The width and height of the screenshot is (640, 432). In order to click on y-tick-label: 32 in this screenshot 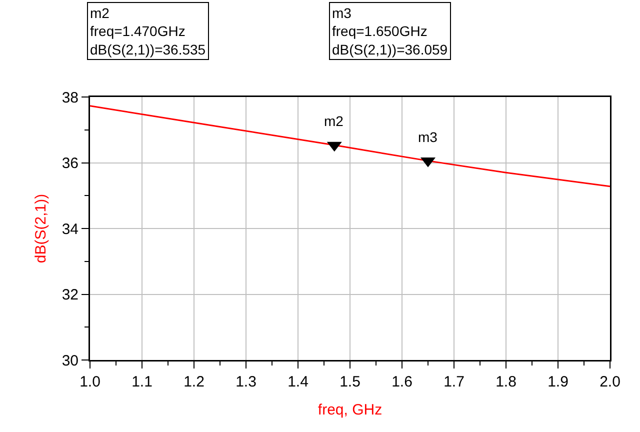, I will do `click(70, 295)`.